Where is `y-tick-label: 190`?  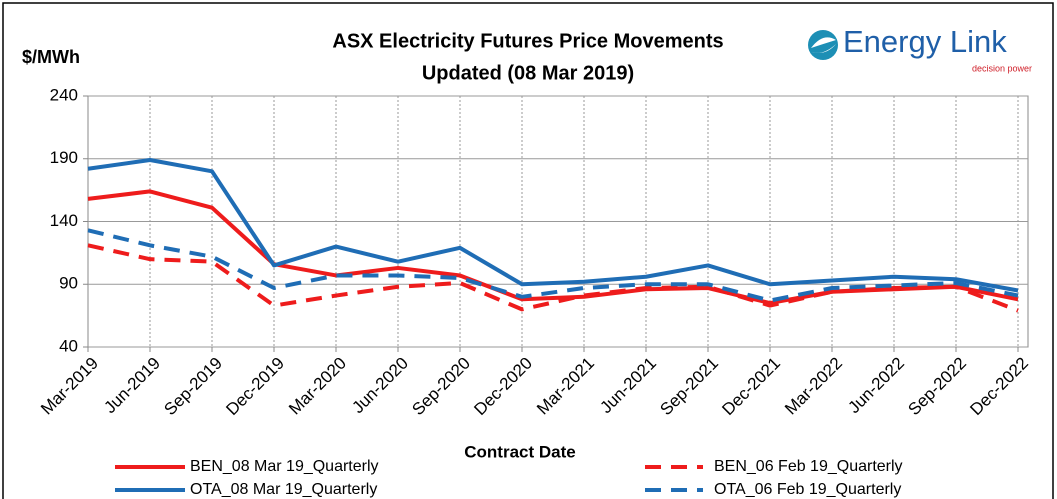 y-tick-label: 190 is located at coordinates (64, 157).